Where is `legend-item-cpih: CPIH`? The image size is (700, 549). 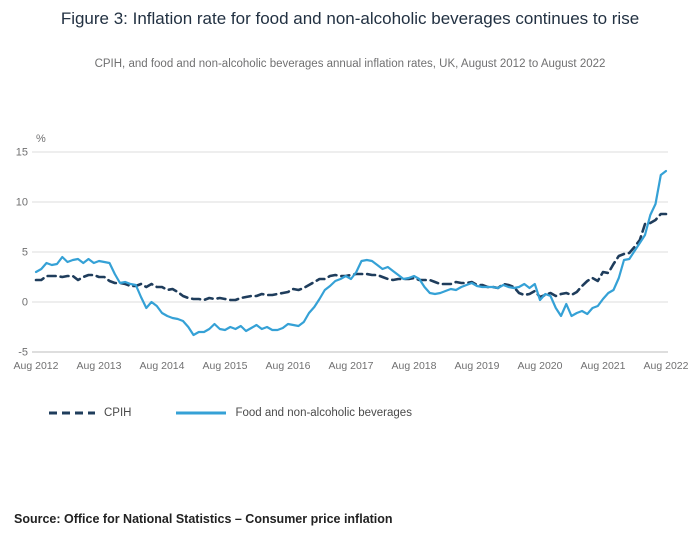
legend-item-cpih: CPIH is located at coordinates (89, 413).